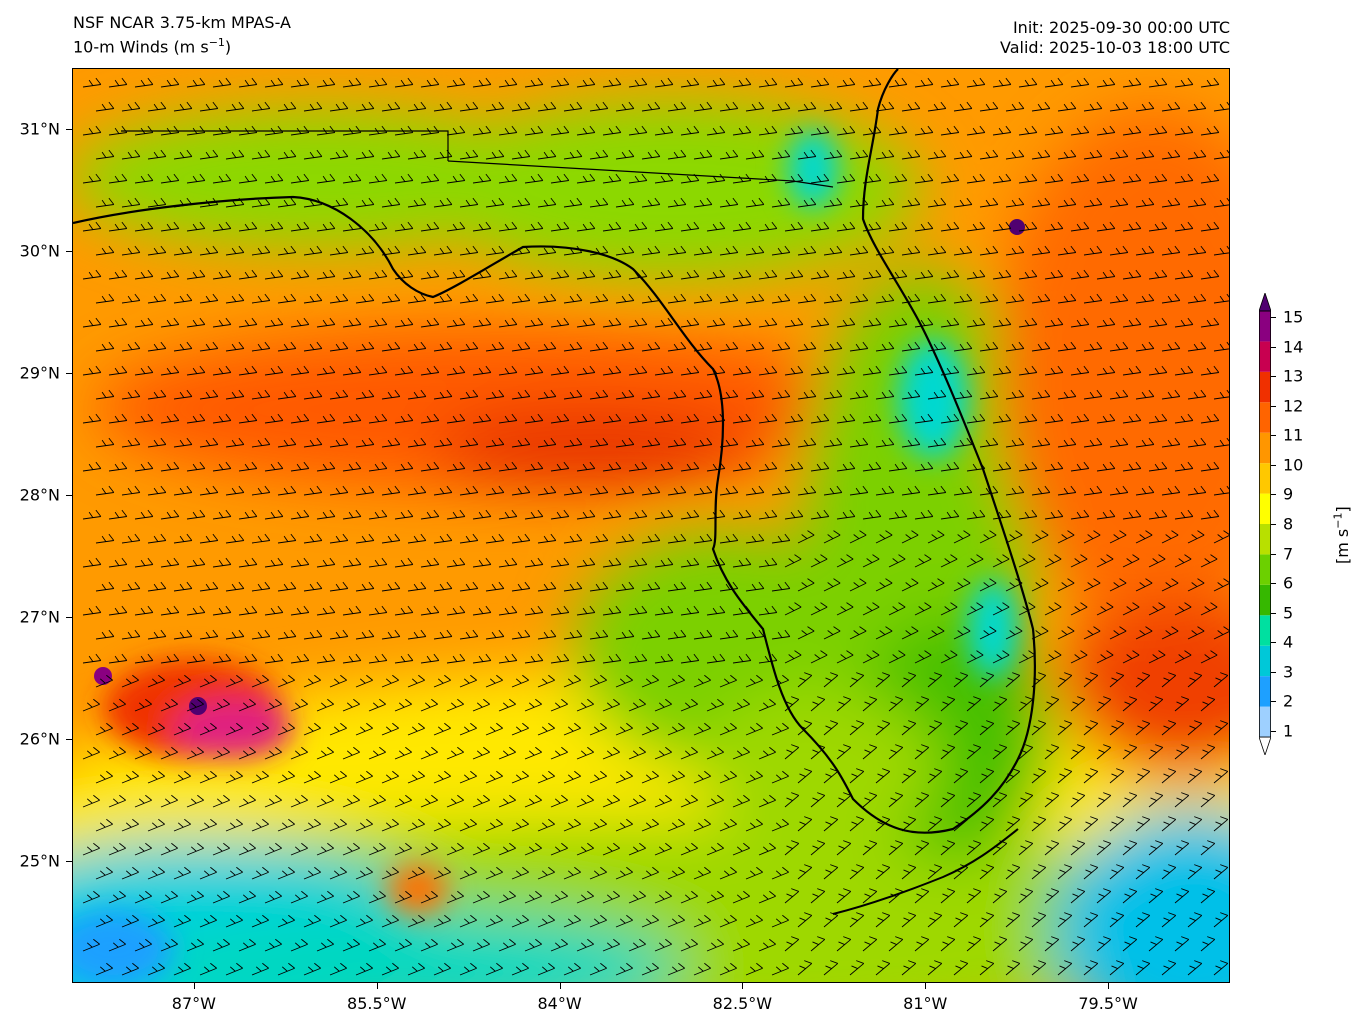 The image size is (1353, 1027). Describe the element at coordinates (933, 399) in the screenshot. I see `central-florida-calm` at that location.